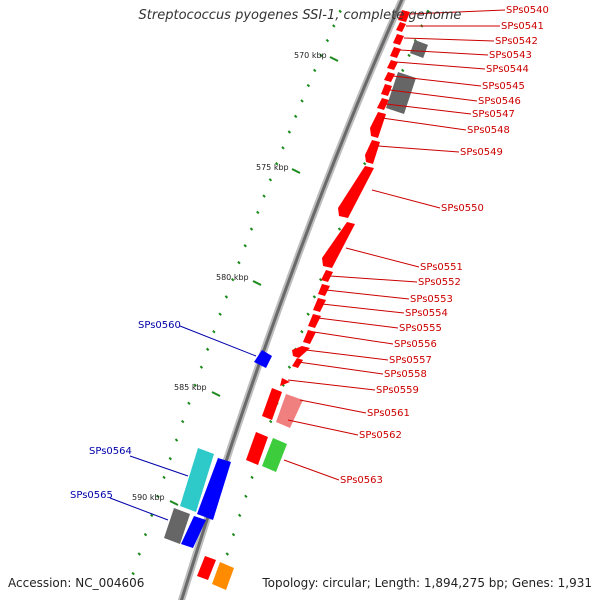 This screenshot has width=600, height=600. Describe the element at coordinates (193, 532) in the screenshot. I see `gene-sps0565-b` at that location.